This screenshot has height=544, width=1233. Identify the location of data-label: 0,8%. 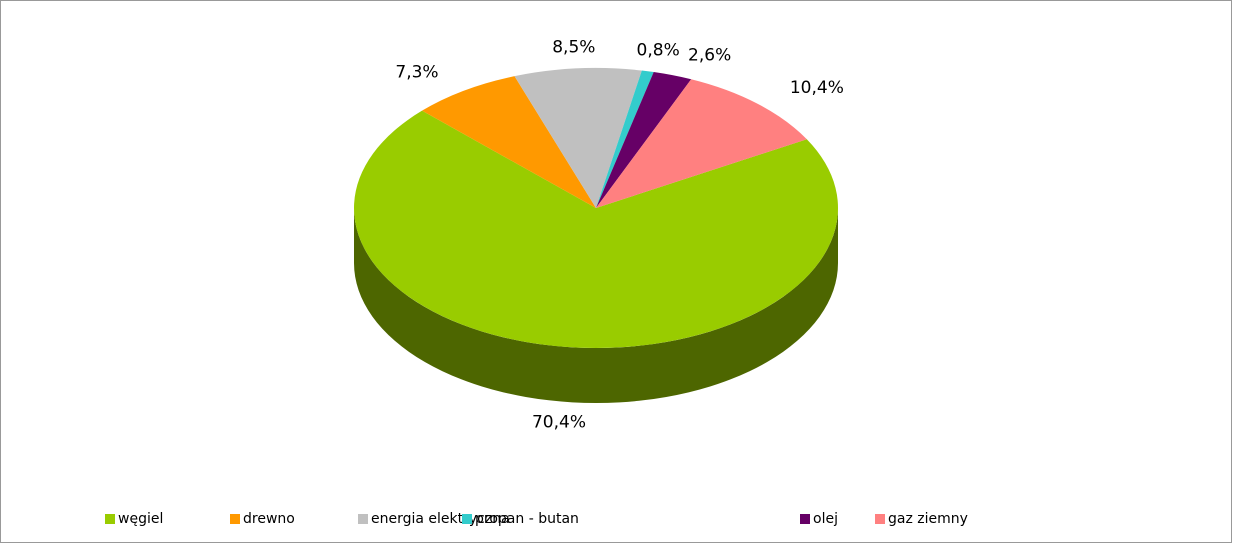
(658, 51).